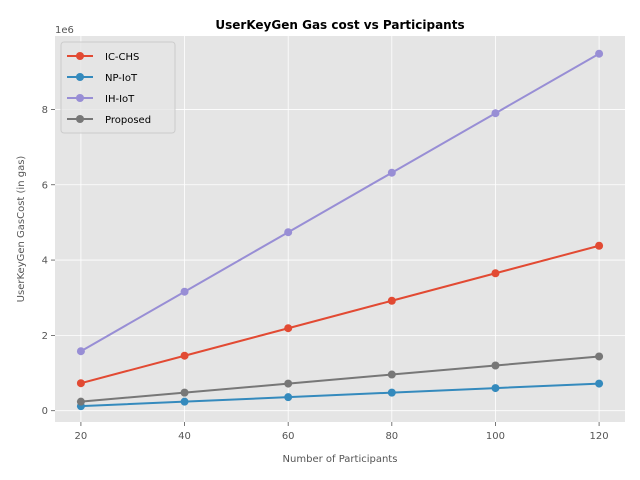 The height and width of the screenshot is (480, 640). What do you see at coordinates (45, 336) in the screenshot?
I see `y-tick-label: 2` at bounding box center [45, 336].